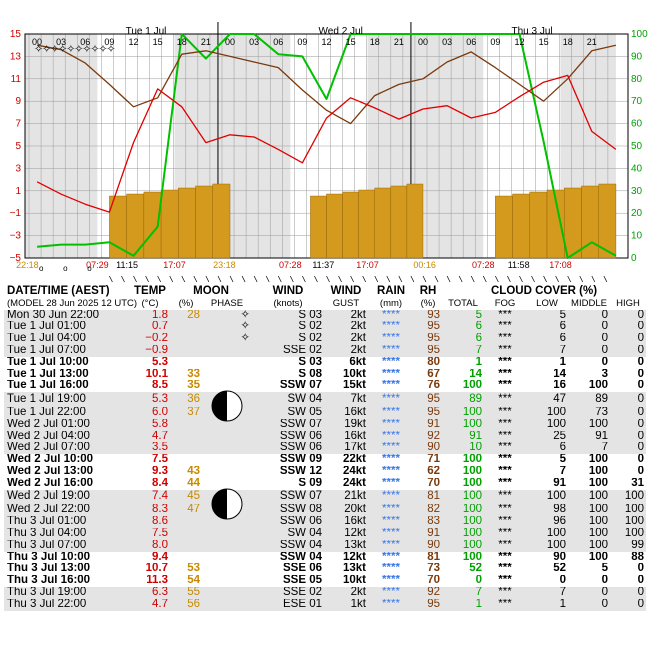 This screenshot has height=650, width=650. Describe the element at coordinates (156, 374) in the screenshot. I see `cell-temp: 10.1` at that location.